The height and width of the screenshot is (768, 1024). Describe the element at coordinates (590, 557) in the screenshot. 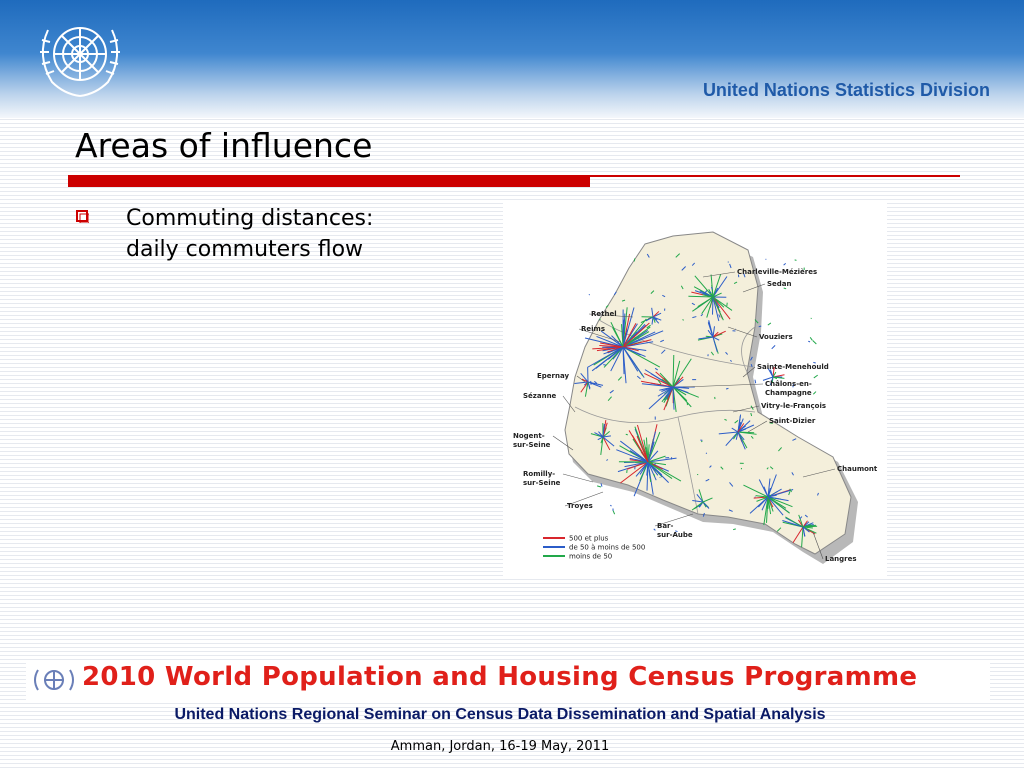

I see `legend-label: moins de 50` at that location.